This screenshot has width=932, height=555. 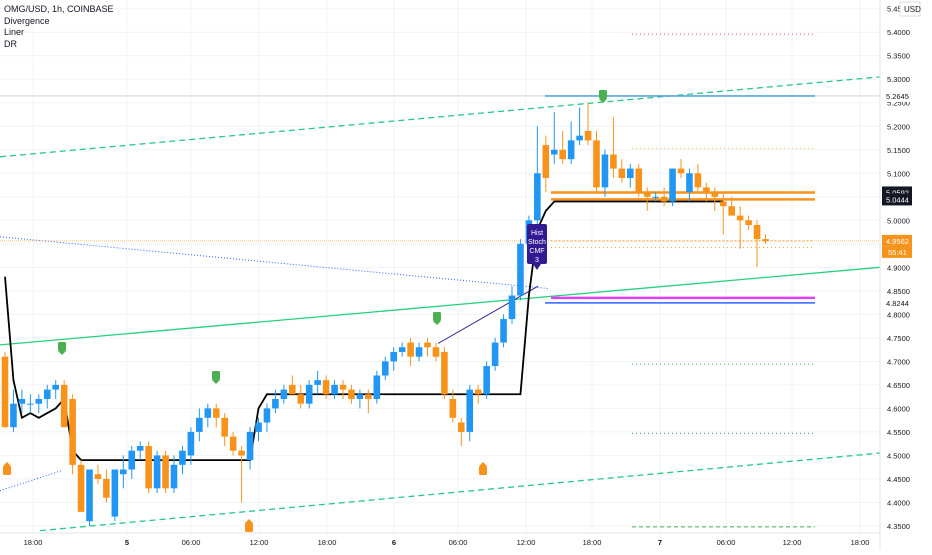 I want to click on x-tick-label: 12:00, so click(x=792, y=542).